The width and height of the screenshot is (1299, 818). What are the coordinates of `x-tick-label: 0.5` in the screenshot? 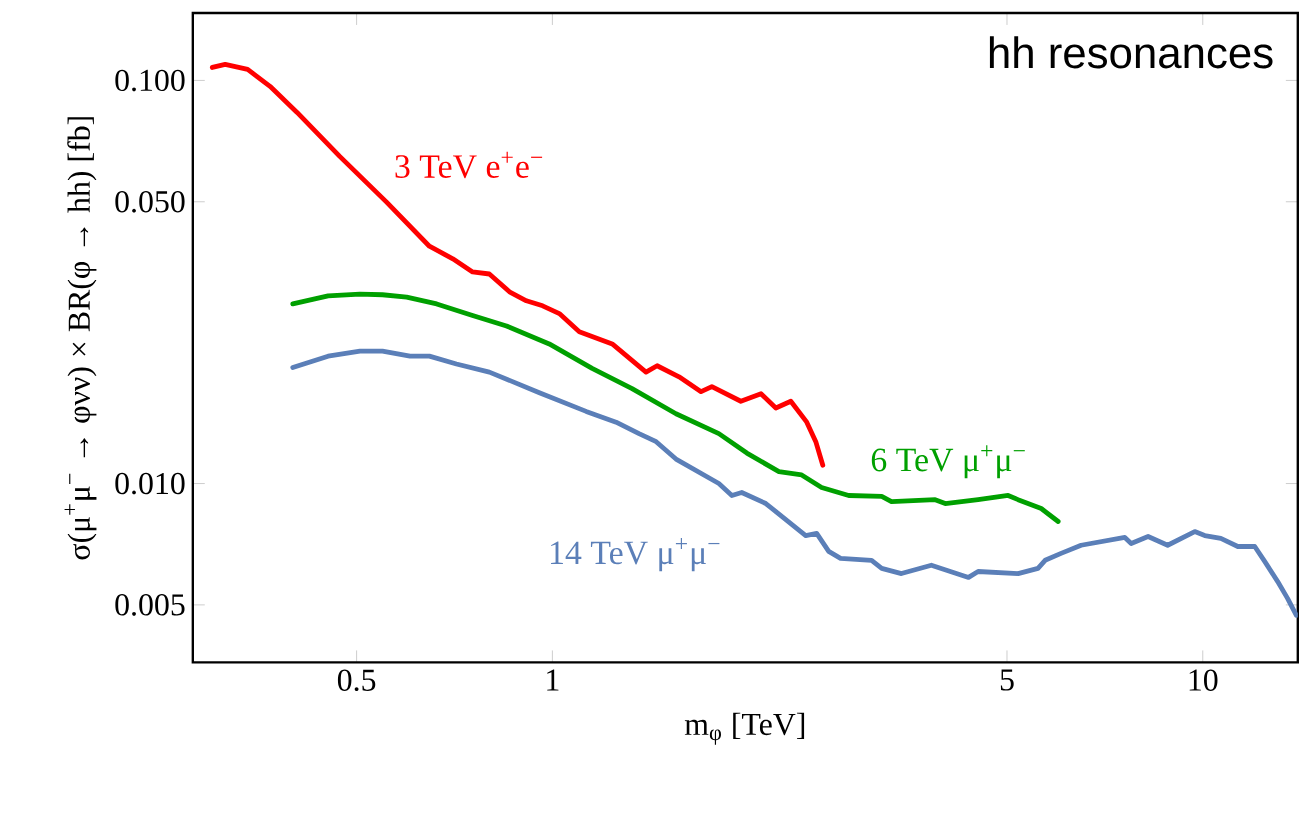 It's located at (356, 680).